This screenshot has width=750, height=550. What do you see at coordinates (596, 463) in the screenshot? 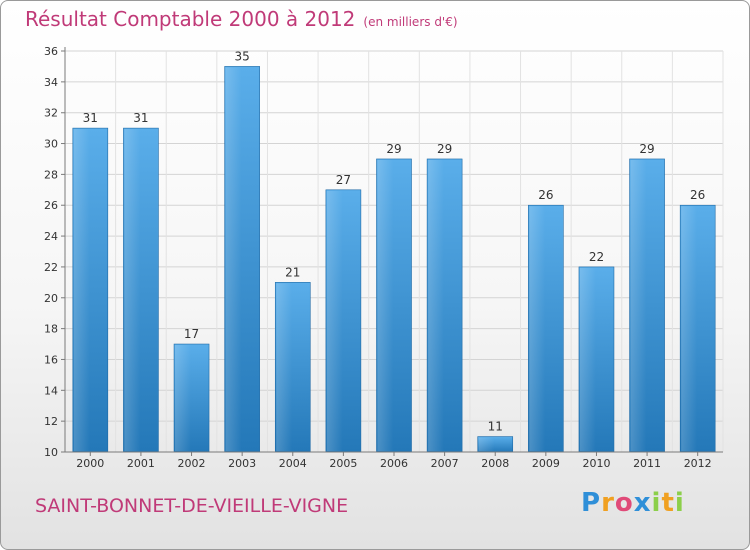
I see `x-tick-label: 2010` at bounding box center [596, 463].